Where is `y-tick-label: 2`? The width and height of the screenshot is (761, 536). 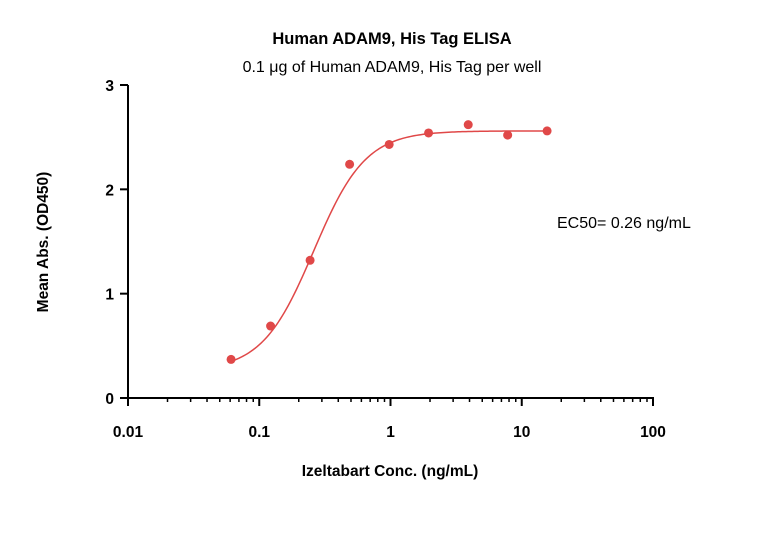 y-tick-label: 2 is located at coordinates (109, 190).